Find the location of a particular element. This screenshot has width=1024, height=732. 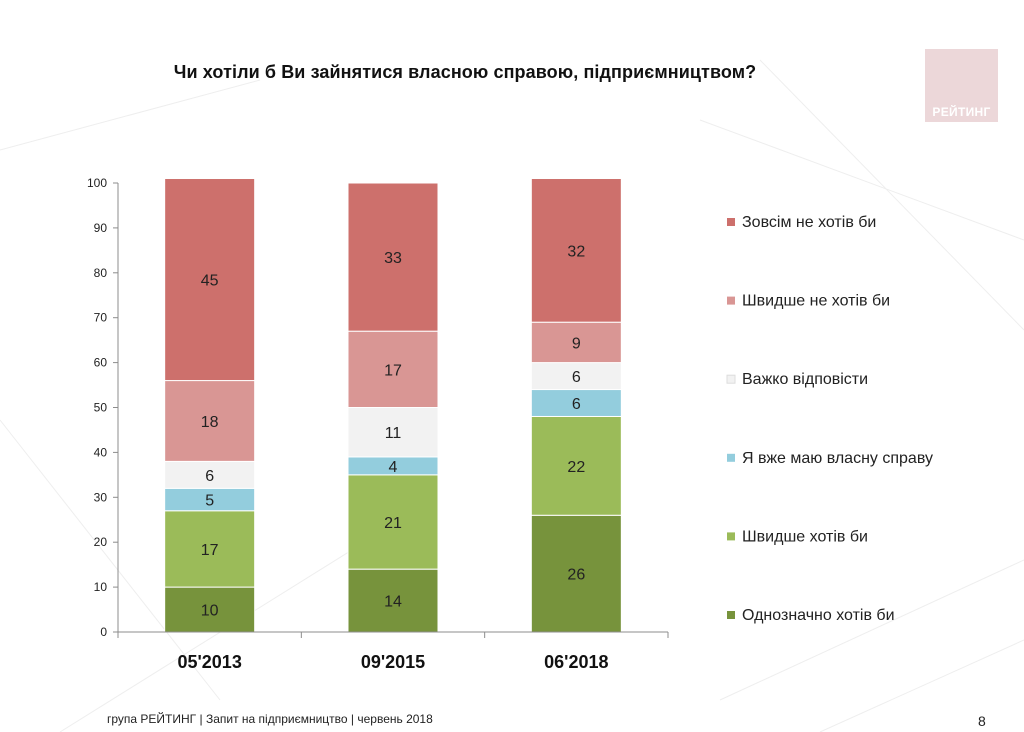

data-label: 11 is located at coordinates (393, 433).